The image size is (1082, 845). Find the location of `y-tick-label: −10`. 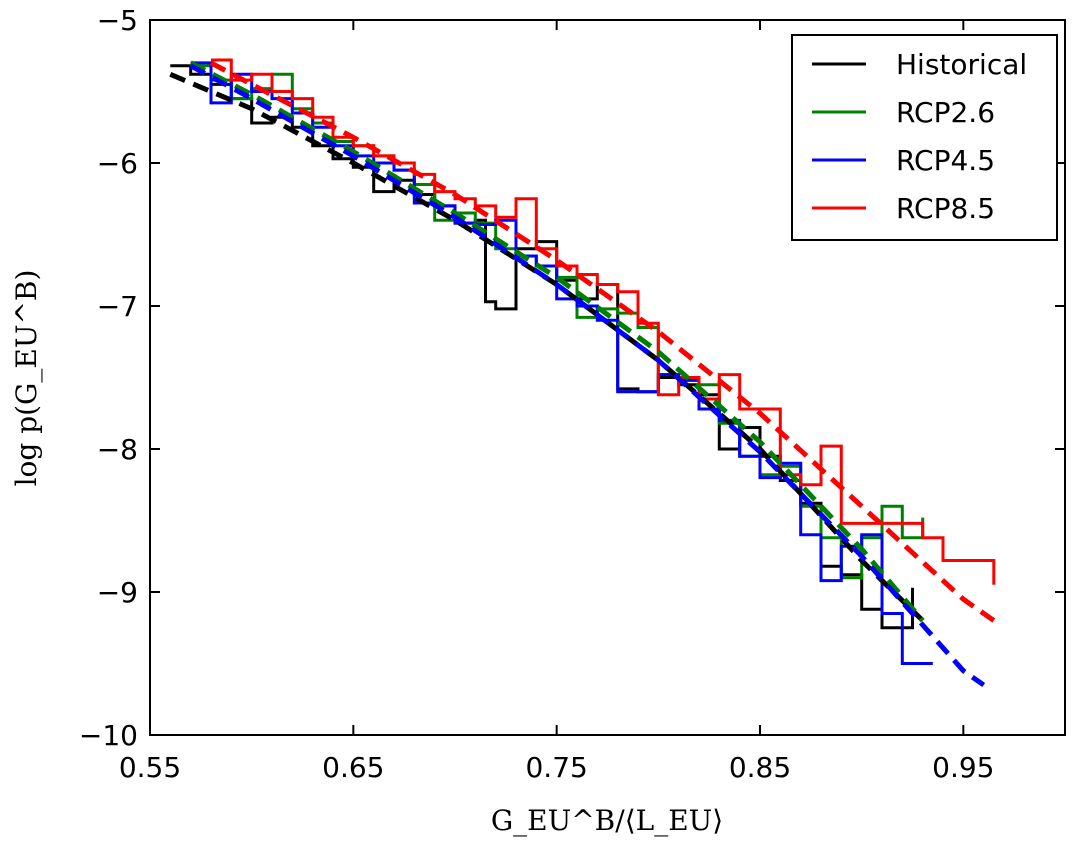

y-tick-label: −10 is located at coordinates (108, 735).